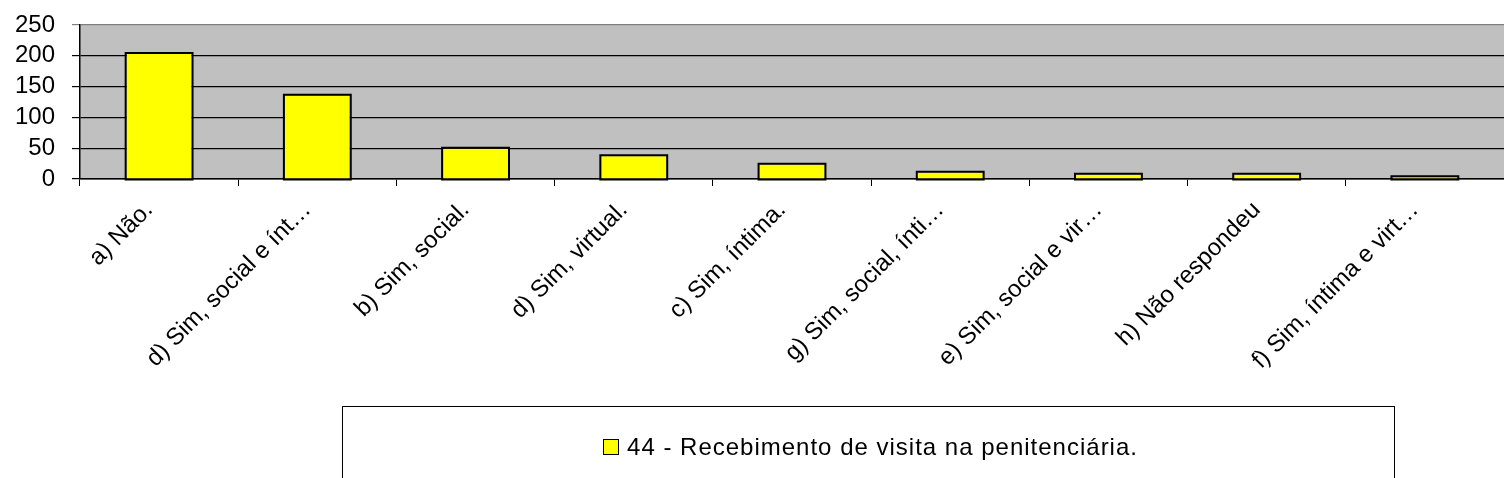 This screenshot has height=478, width=1504. Describe the element at coordinates (34, 54) in the screenshot. I see `y-tick-label: 200` at that location.